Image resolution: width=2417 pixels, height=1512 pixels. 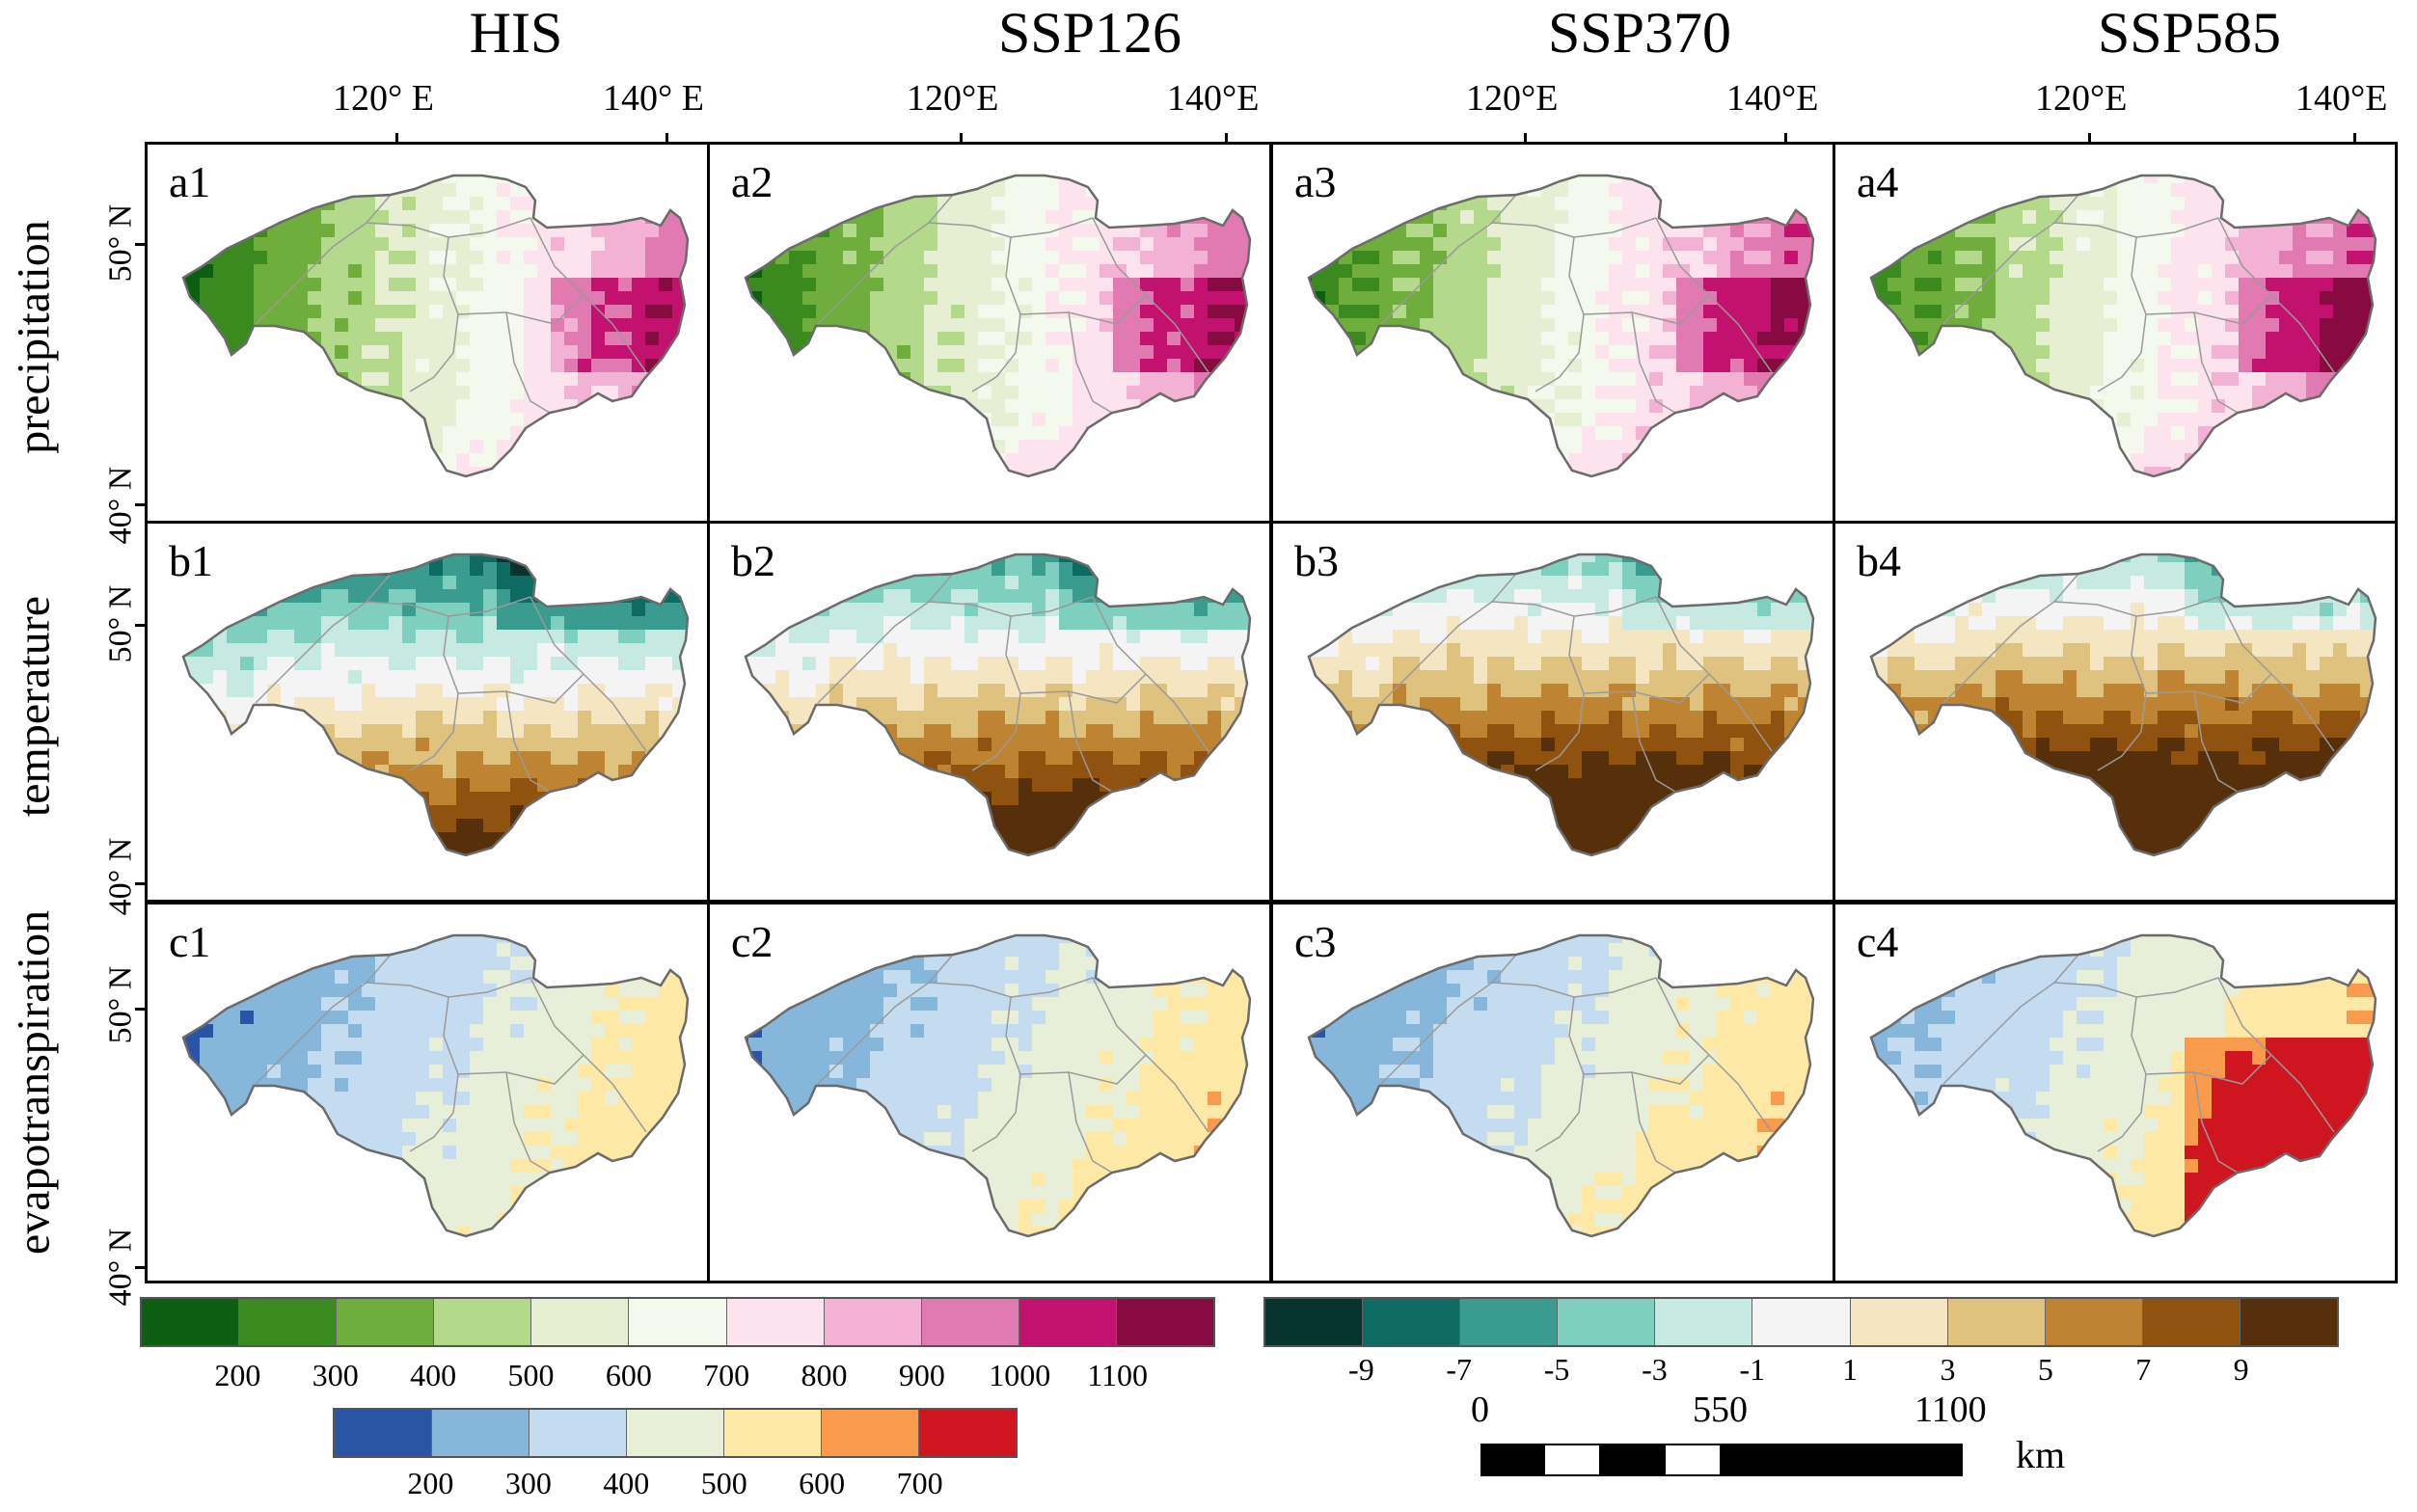 I want to click on scale-label-550: 550, so click(x=1720, y=1410).